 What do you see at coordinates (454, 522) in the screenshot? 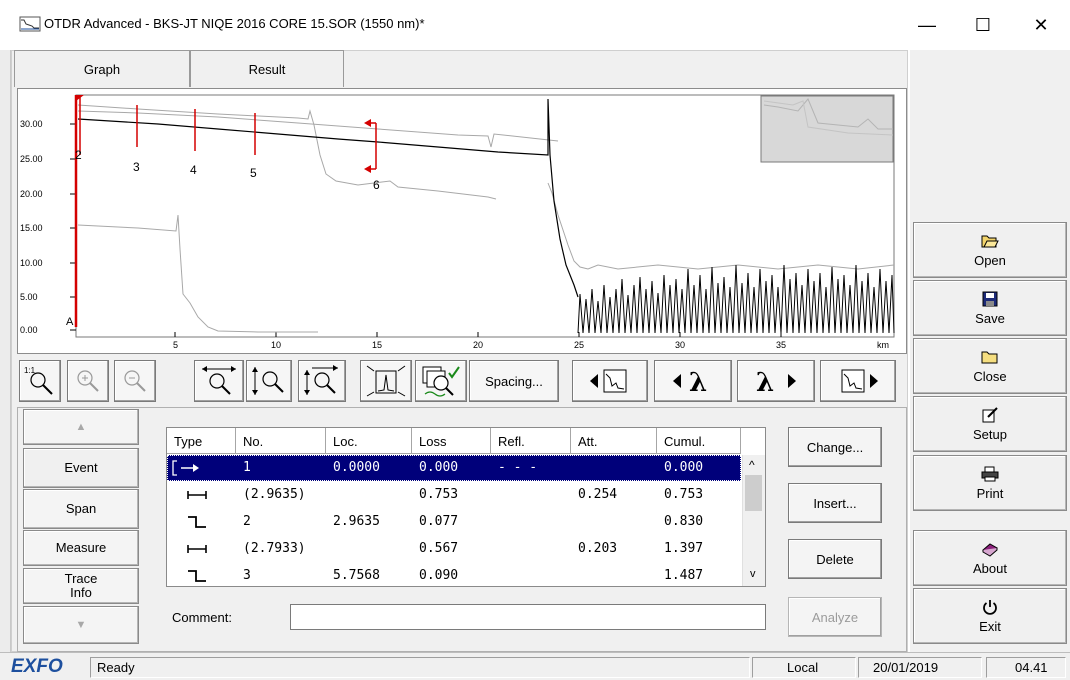
I see `table-row: 2 2.9635 0.077 0.830` at bounding box center [454, 522].